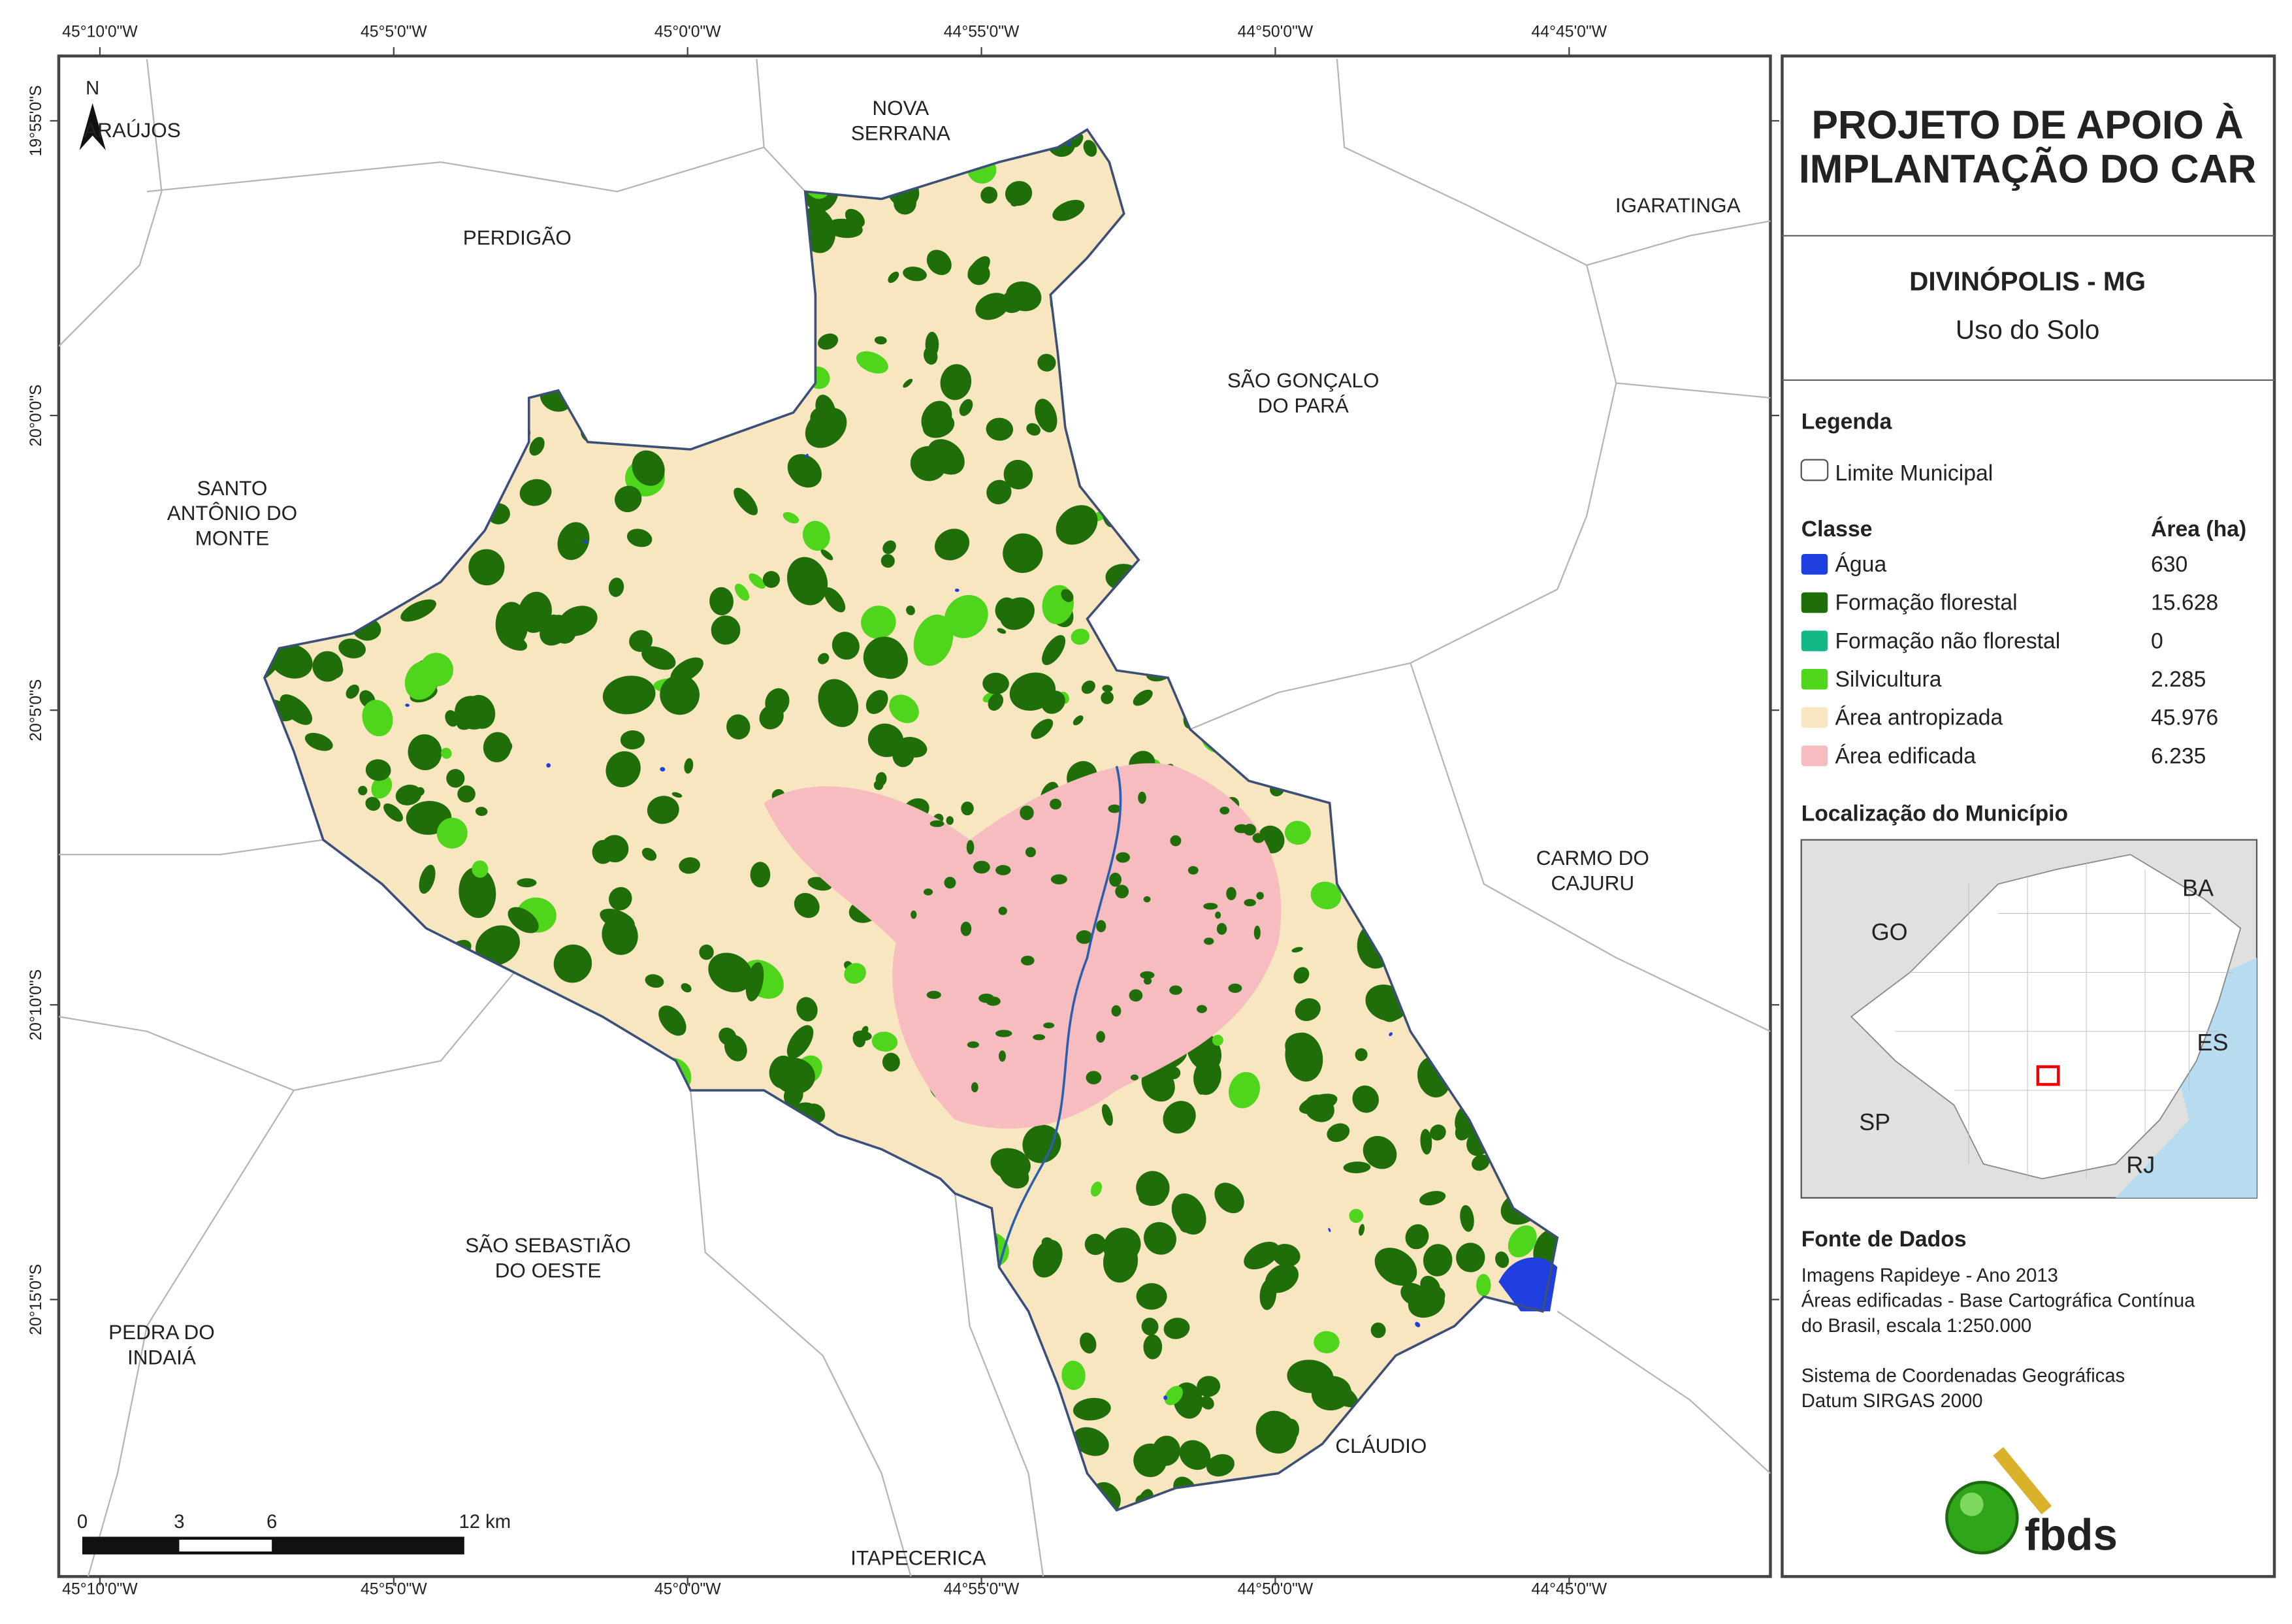 The height and width of the screenshot is (1624, 2292). I want to click on title: IMPLANTAÇÃO DO CAR, so click(2027, 169).